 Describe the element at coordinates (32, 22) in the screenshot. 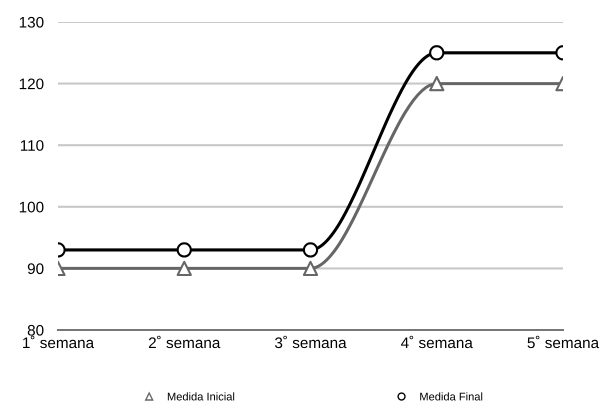

I see `y-tick-label: 130` at that location.